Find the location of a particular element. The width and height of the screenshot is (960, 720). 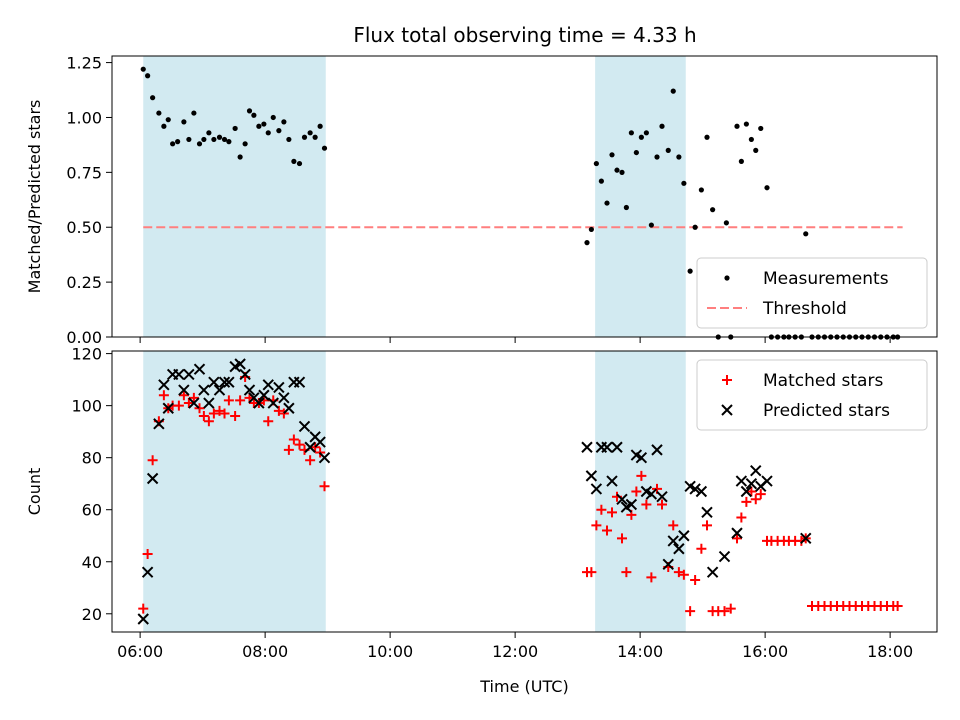

count-y-tick-label-2: 60 is located at coordinates (92, 510).